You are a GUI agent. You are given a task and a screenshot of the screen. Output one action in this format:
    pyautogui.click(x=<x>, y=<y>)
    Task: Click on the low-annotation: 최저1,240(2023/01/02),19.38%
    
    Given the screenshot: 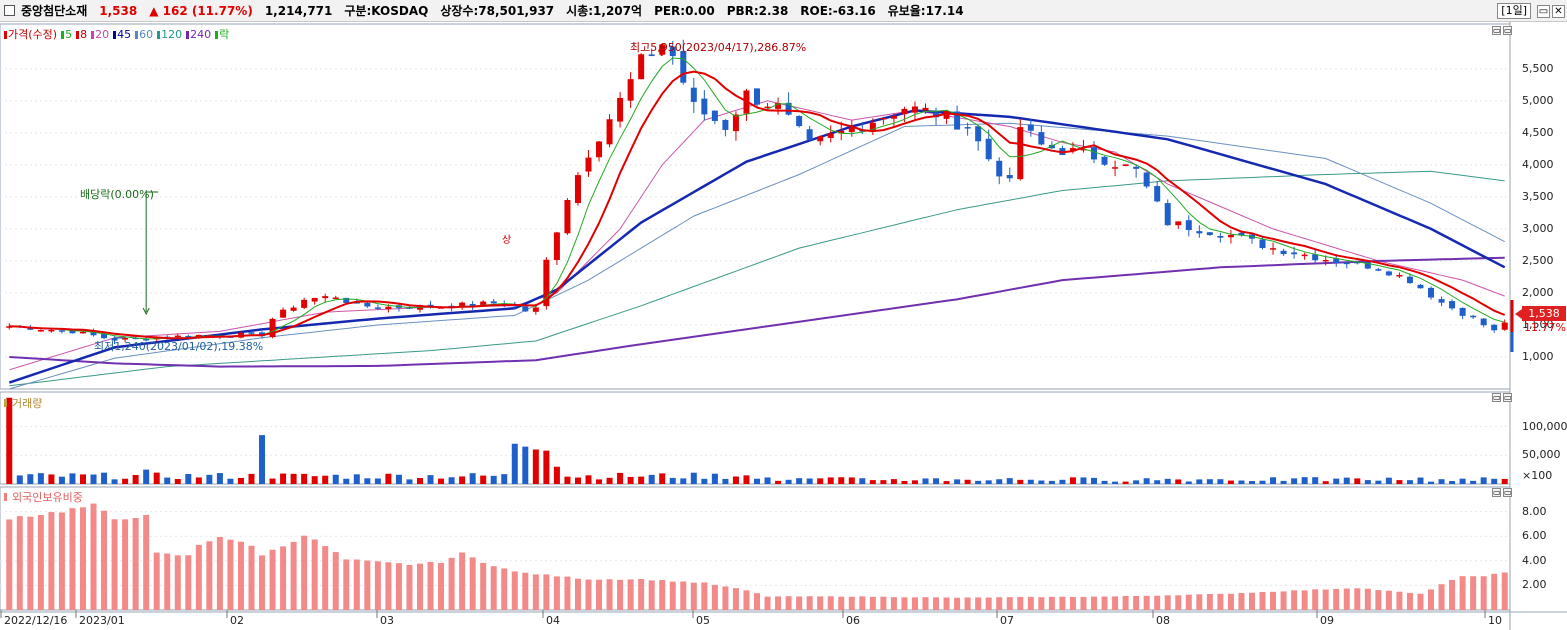 What is the action you would take?
    pyautogui.click(x=179, y=346)
    